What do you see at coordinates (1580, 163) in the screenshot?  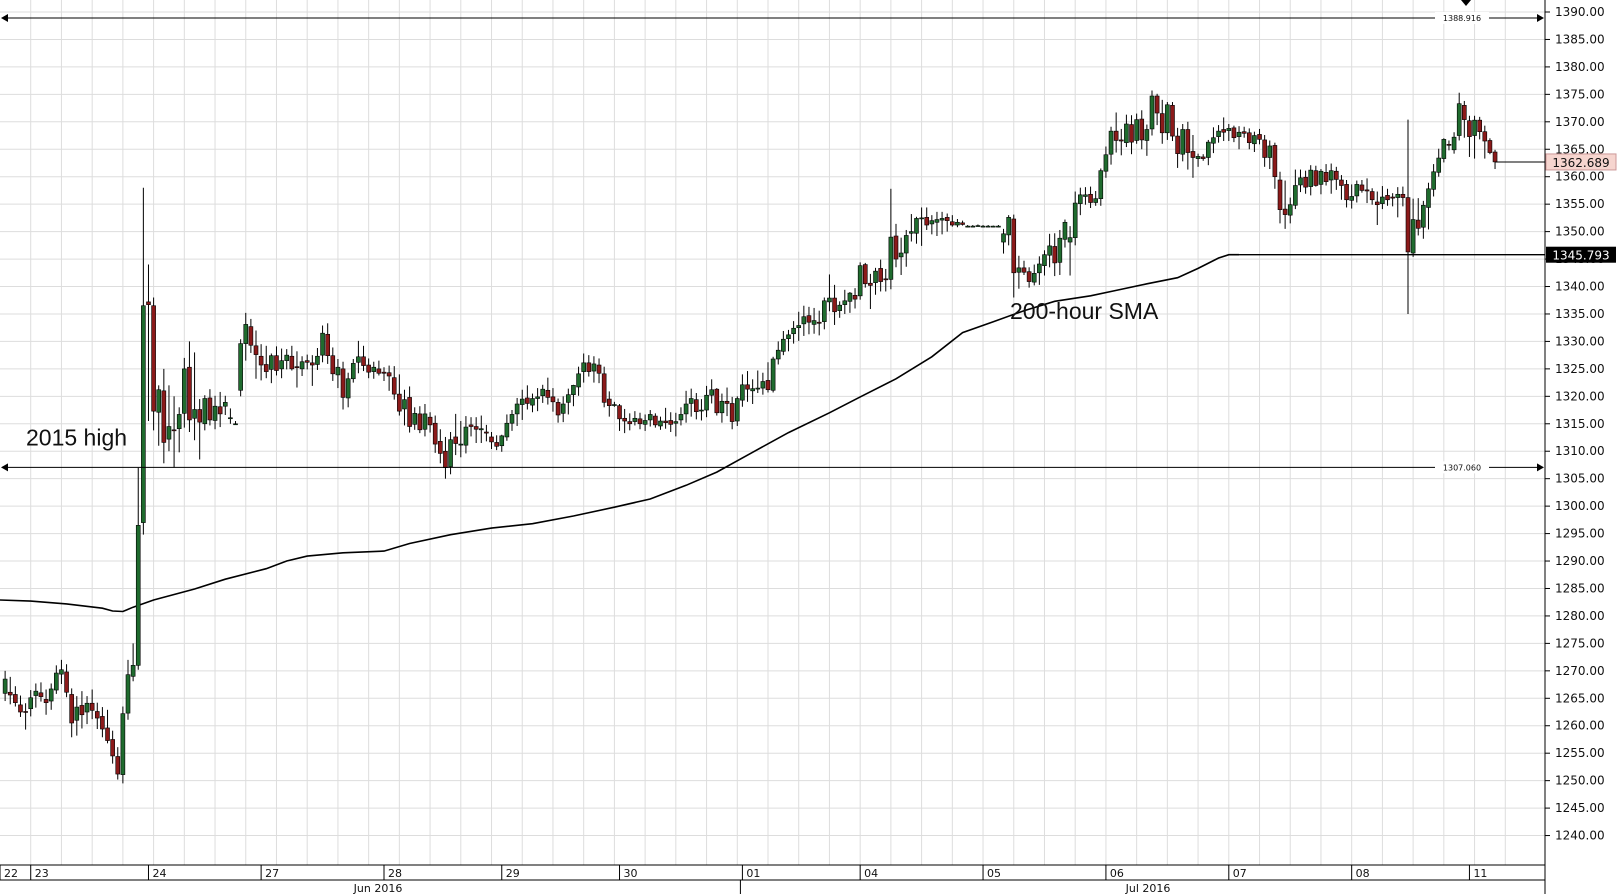 I see `last-price-label: 1362.689` at bounding box center [1580, 163].